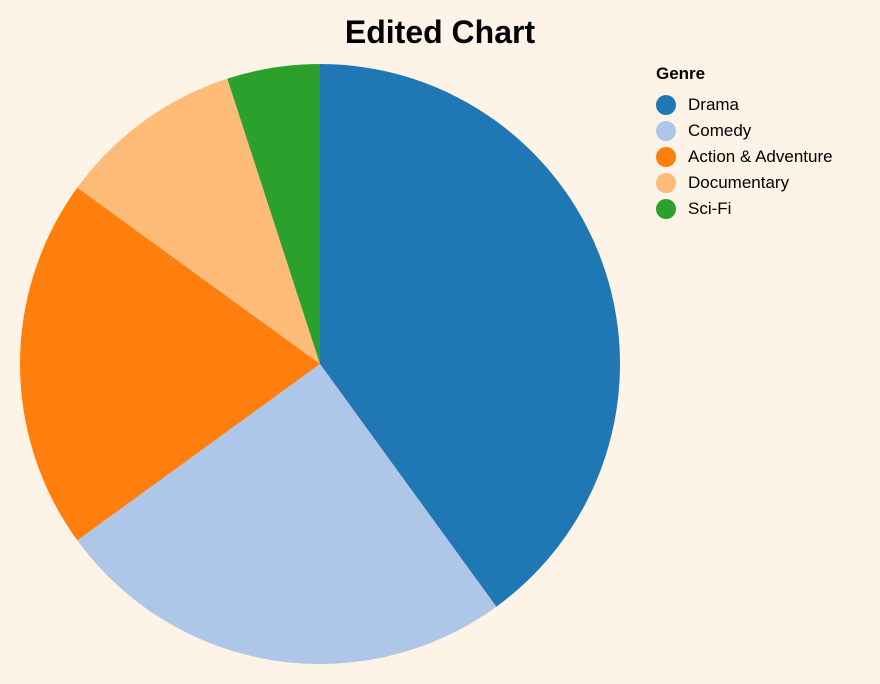 Image resolution: width=880 pixels, height=684 pixels. Describe the element at coordinates (666, 105) in the screenshot. I see `legend-swatch-drama` at that location.